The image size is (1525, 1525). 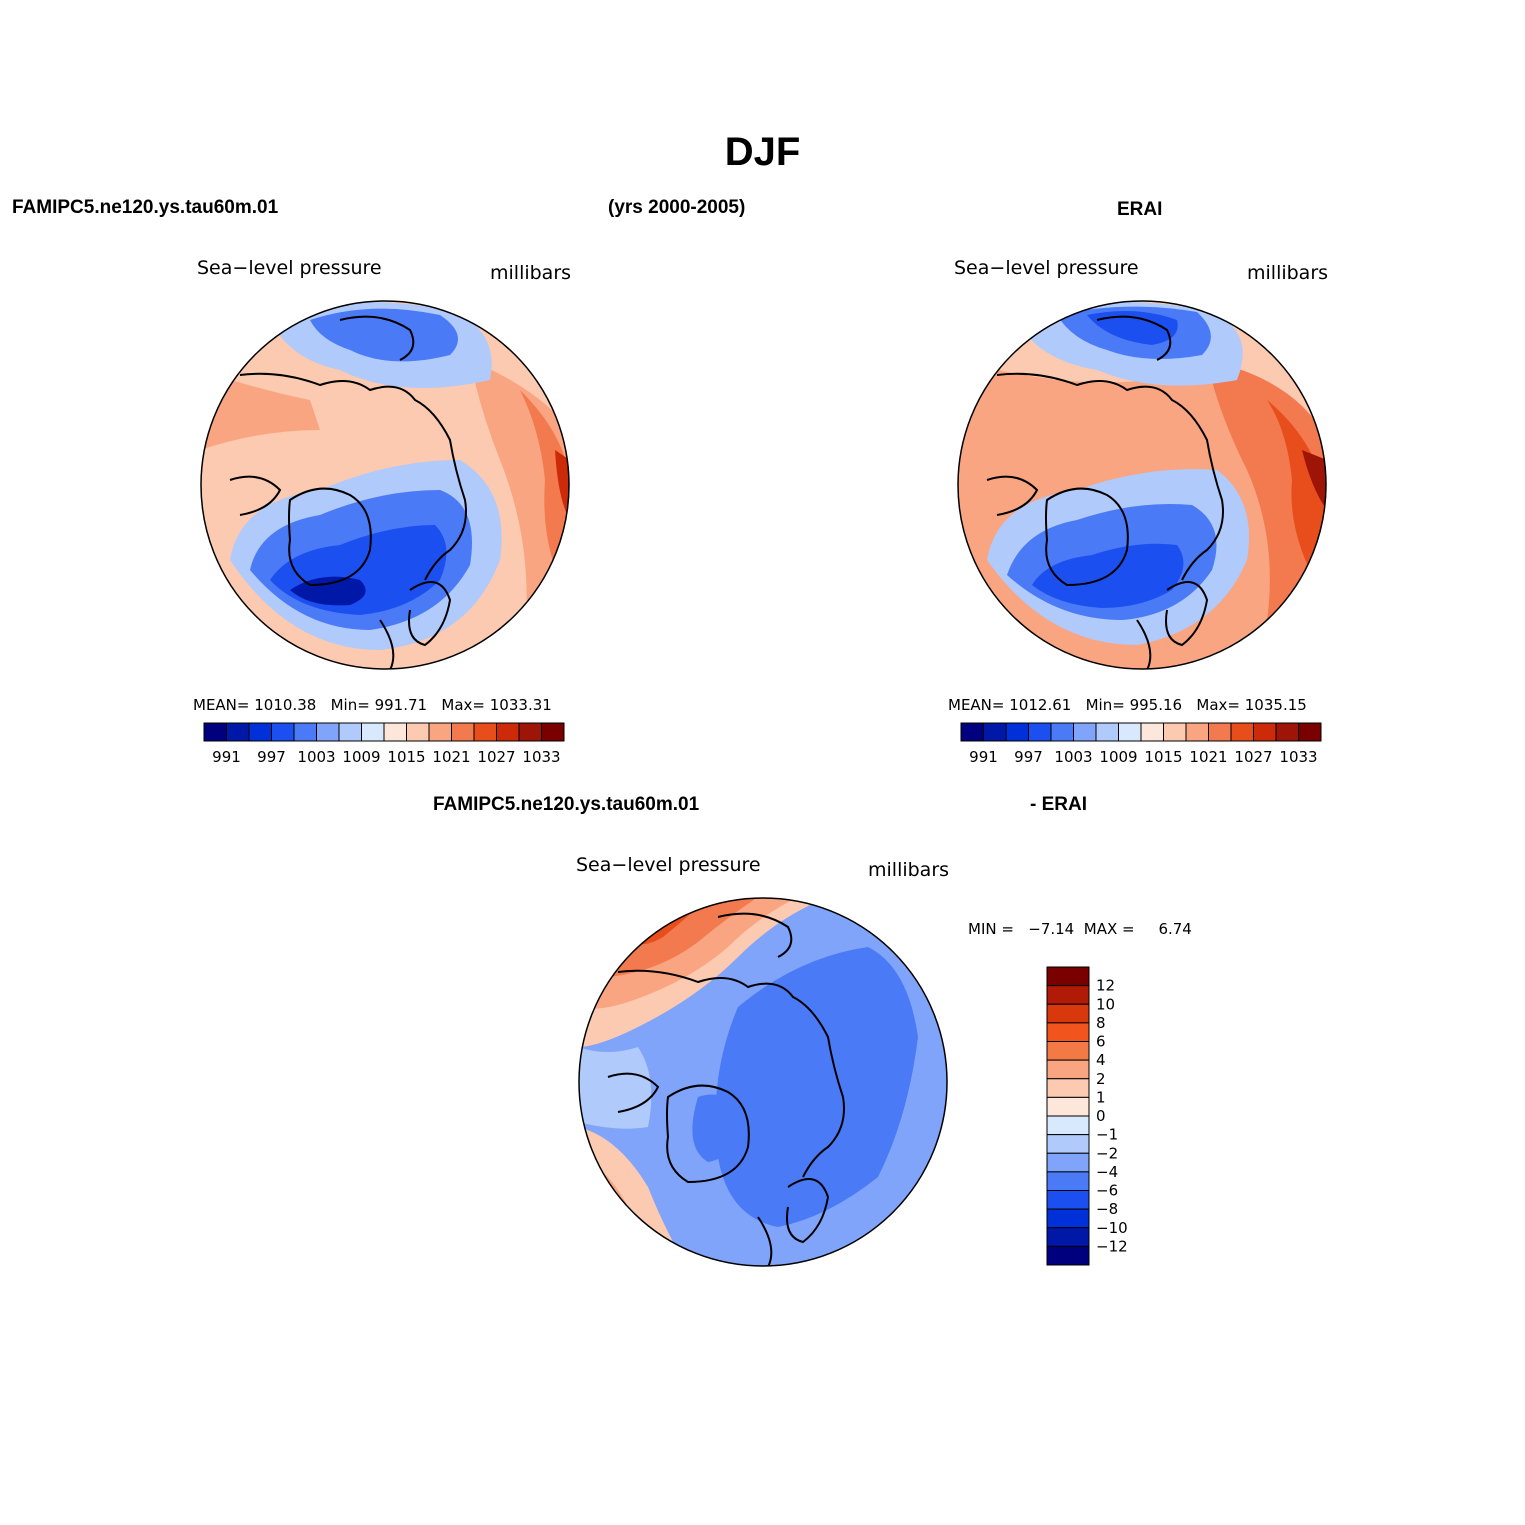 I want to click on colorbar-tick-label: 10, so click(x=1105, y=1004).